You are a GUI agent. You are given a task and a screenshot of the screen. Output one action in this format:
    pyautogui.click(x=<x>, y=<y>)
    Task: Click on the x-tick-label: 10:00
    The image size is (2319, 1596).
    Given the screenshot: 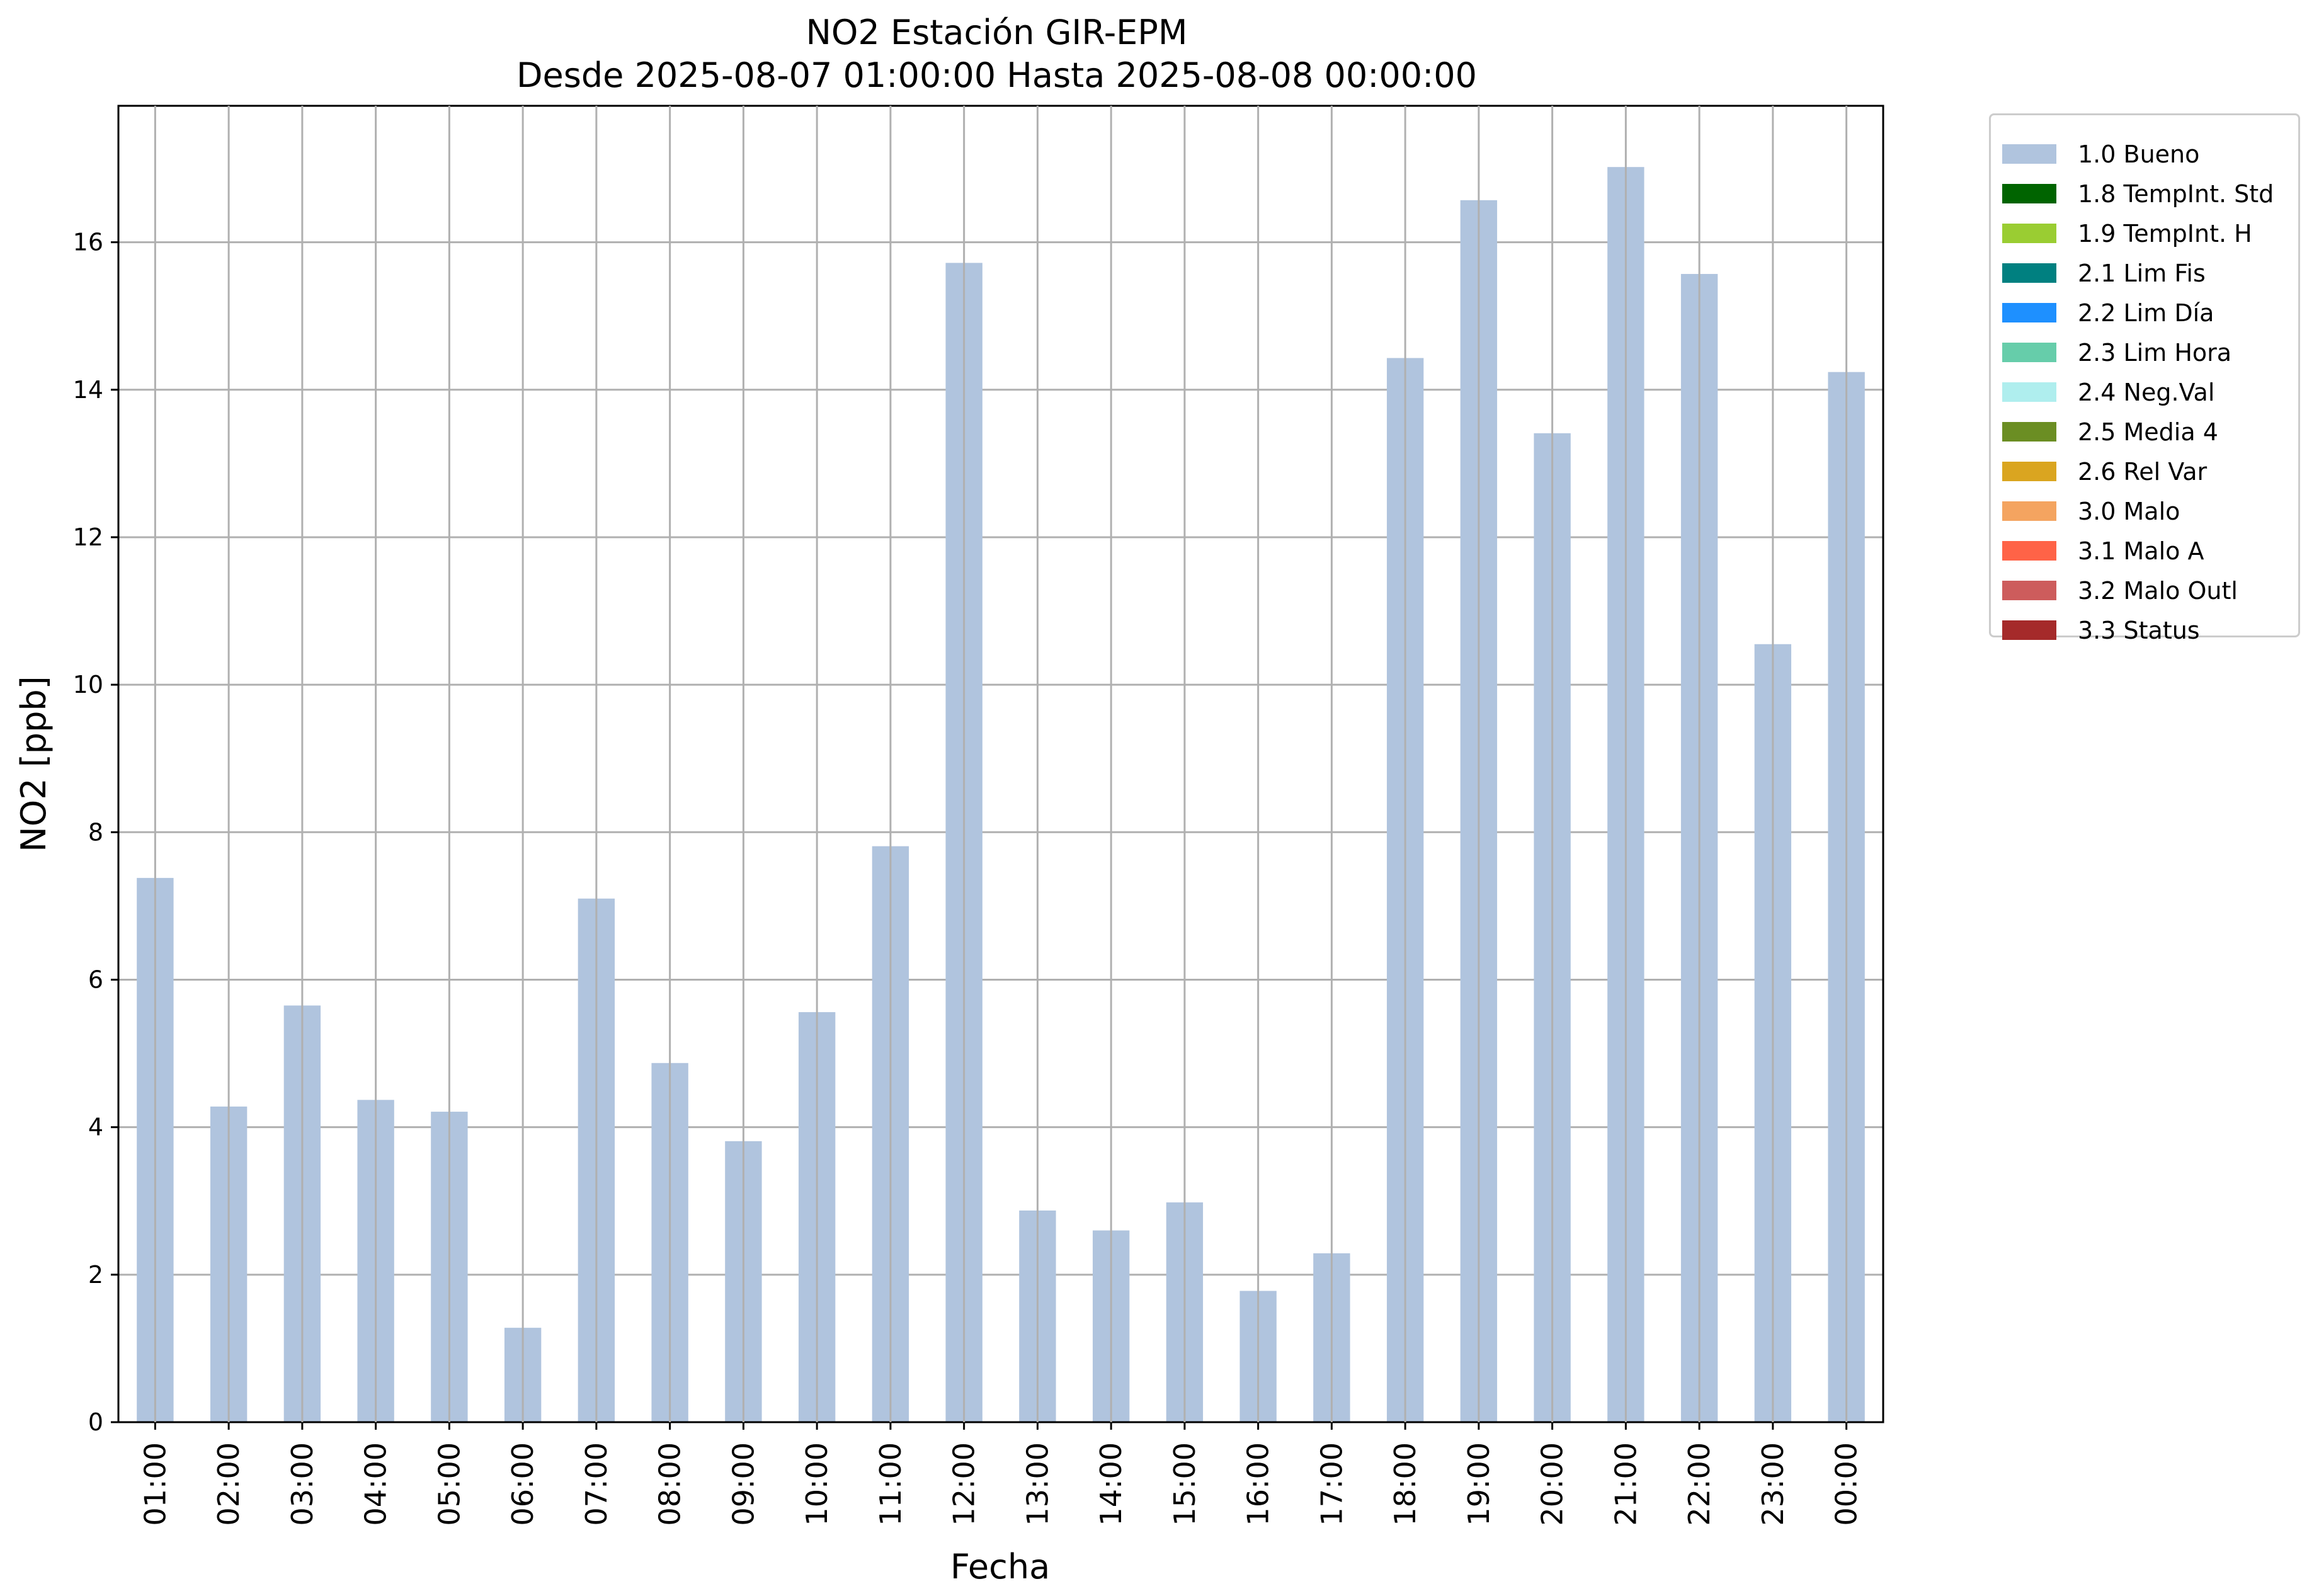 What is the action you would take?
    pyautogui.click(x=817, y=1484)
    